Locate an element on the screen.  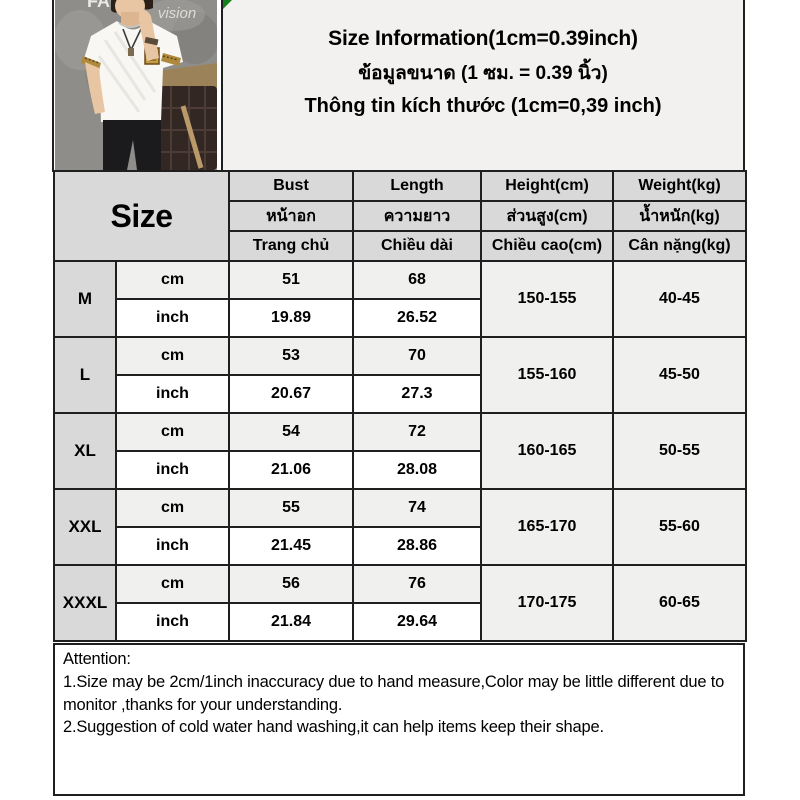
title-line-vietnamese: Thông tin kích thước (1cm=0,39 inch) is located at coordinates (483, 105).